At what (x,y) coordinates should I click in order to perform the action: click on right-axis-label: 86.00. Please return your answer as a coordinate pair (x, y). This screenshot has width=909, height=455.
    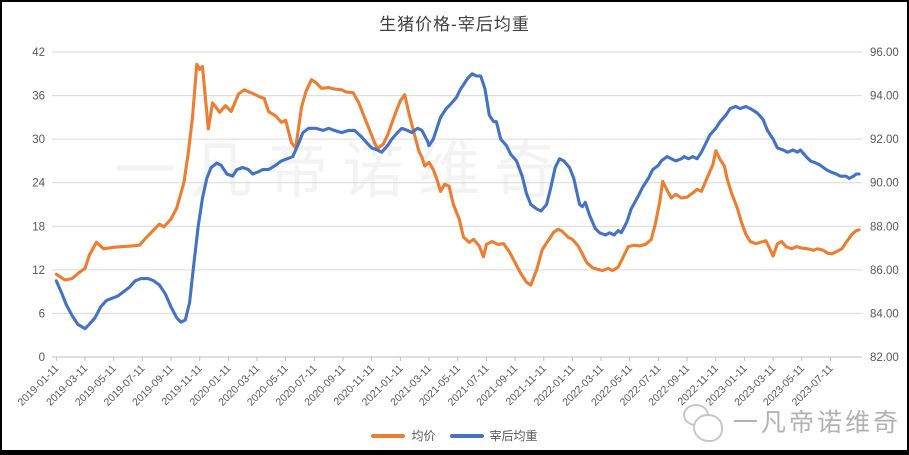
    Looking at the image, I should click on (884, 271).